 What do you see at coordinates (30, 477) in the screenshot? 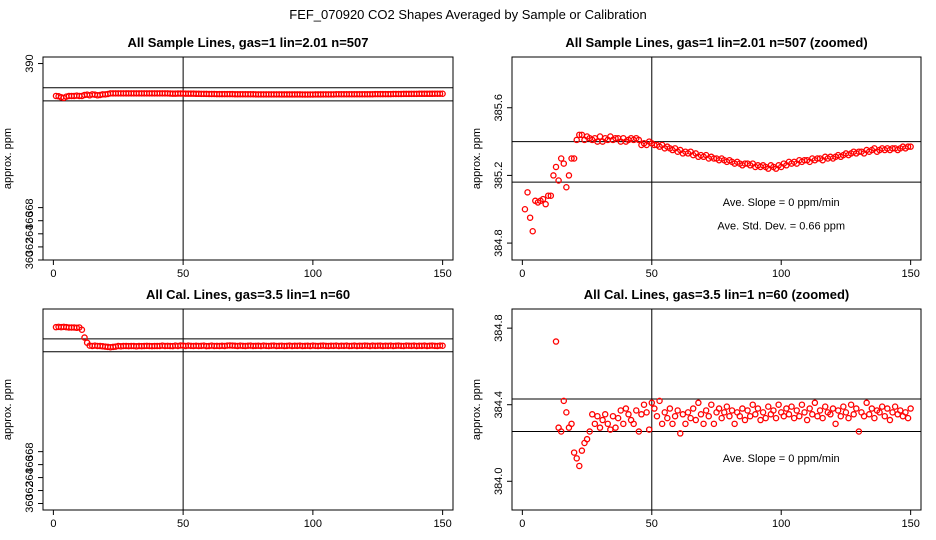
I see `y-tick-label: 364` at bounding box center [30, 477].